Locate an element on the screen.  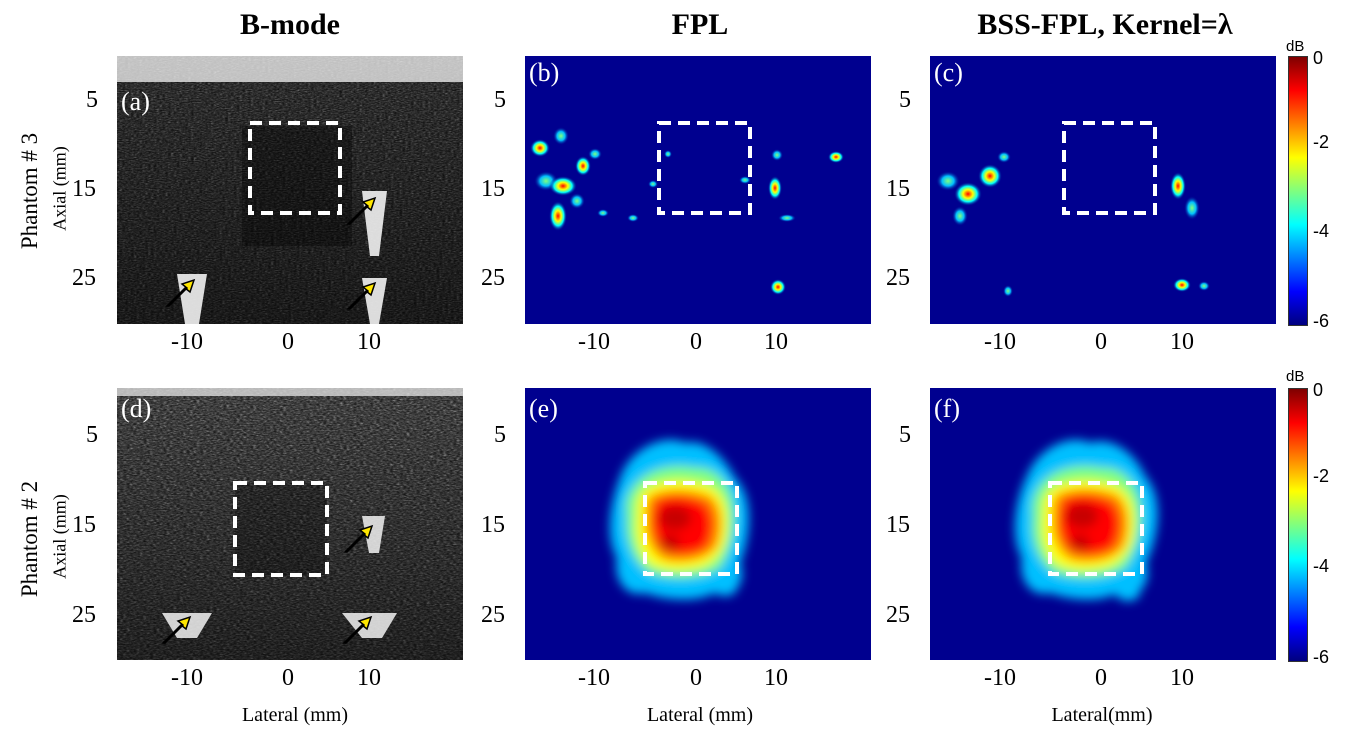
ytick-e-5: 5 is located at coordinates (500, 435).